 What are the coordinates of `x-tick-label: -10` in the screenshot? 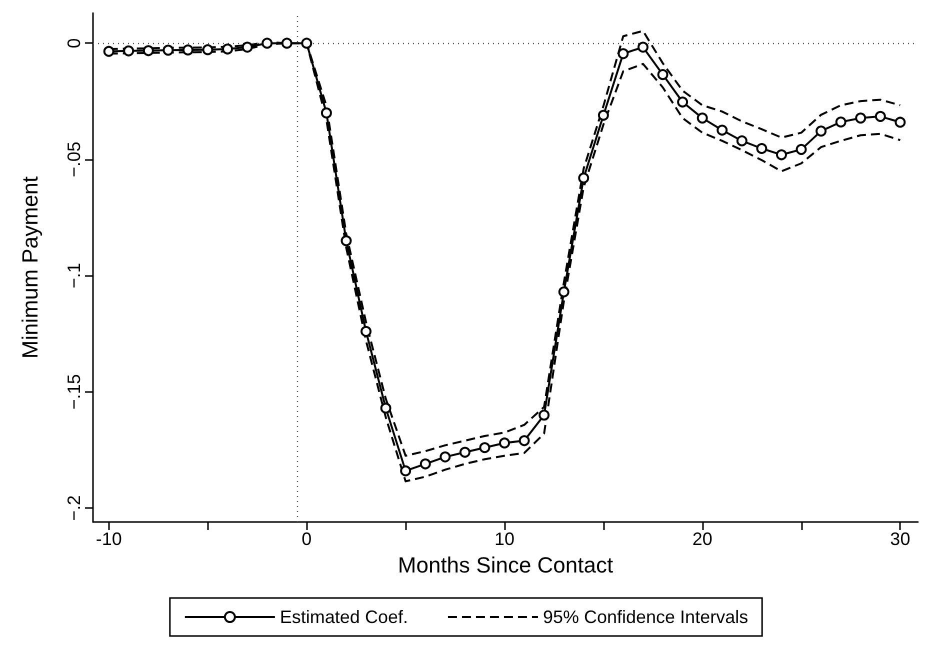 It's located at (109, 539).